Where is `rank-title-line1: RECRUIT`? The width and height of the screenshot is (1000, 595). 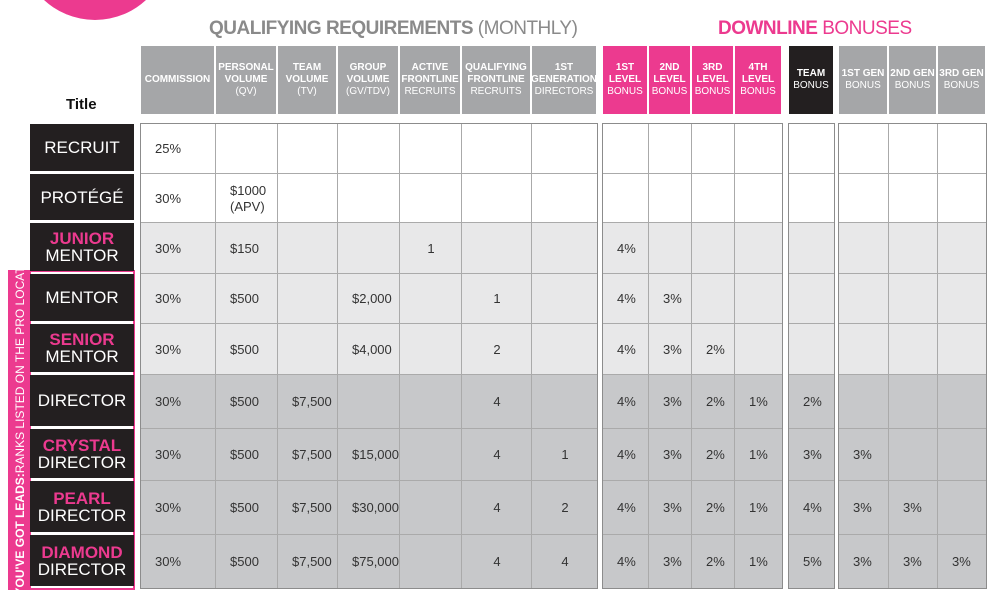
rank-title-line1: RECRUIT is located at coordinates (82, 147).